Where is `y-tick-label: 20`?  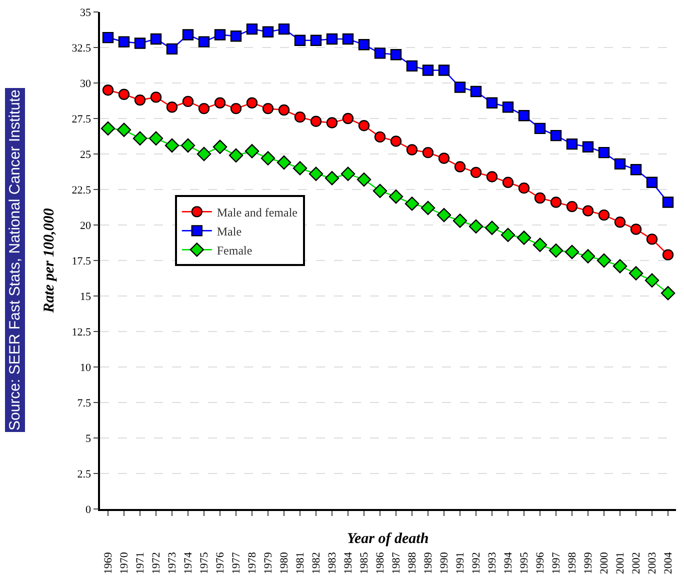
y-tick-label: 20 is located at coordinates (86, 226).